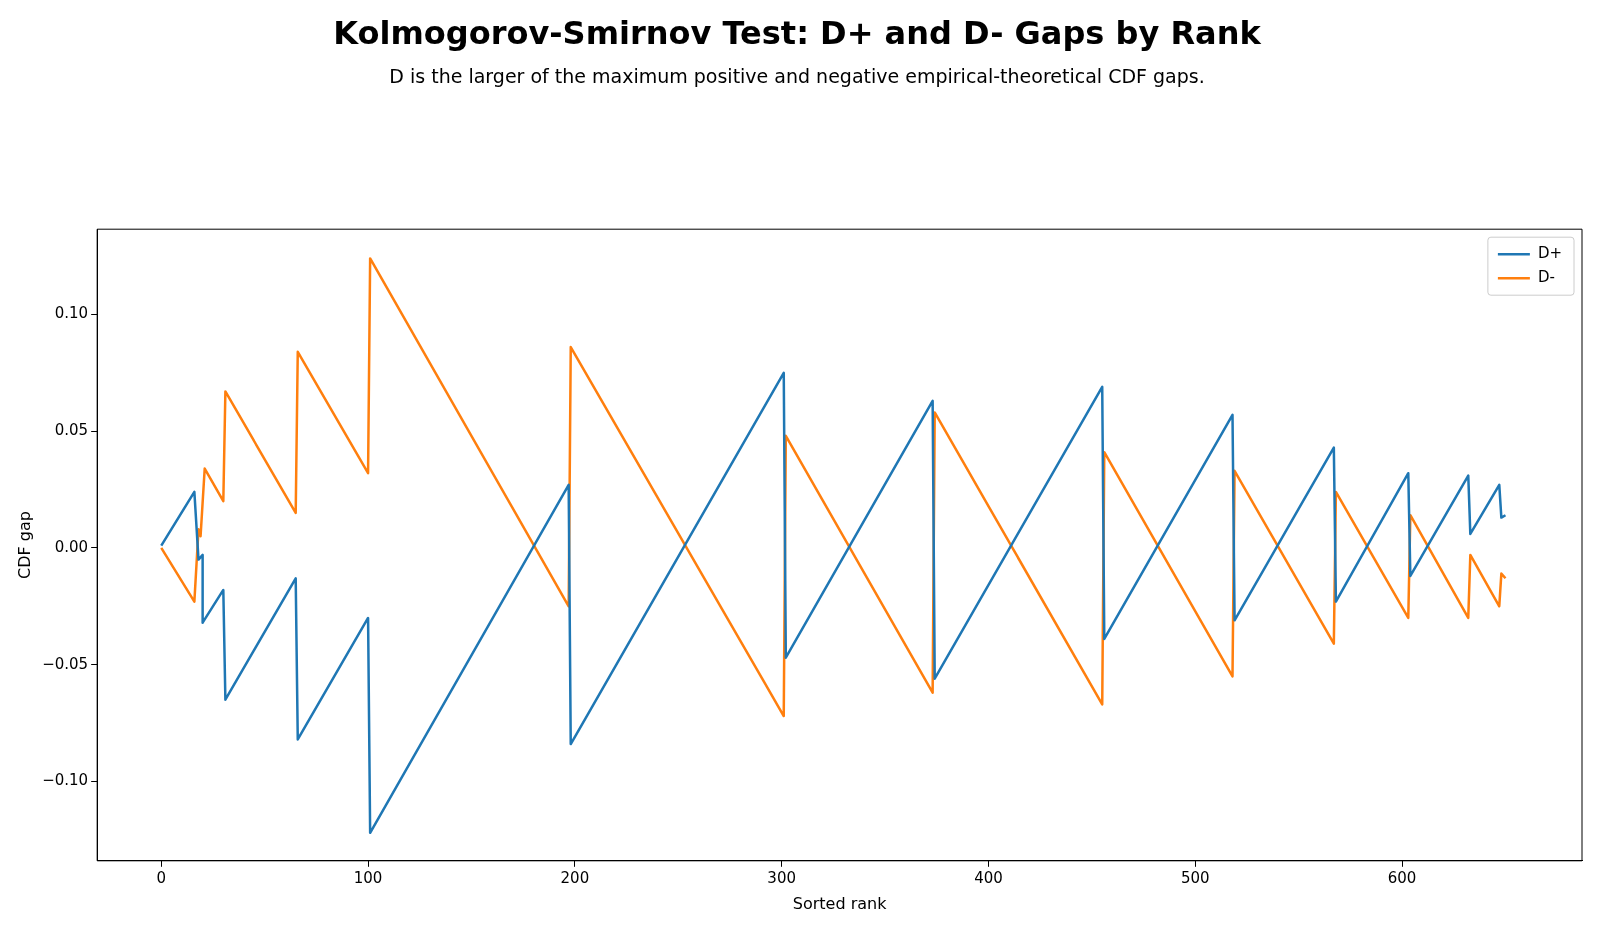 Image resolution: width=1600 pixels, height=932 pixels. Describe the element at coordinates (71, 546) in the screenshot. I see `y-tick-label: 0.00` at that location.